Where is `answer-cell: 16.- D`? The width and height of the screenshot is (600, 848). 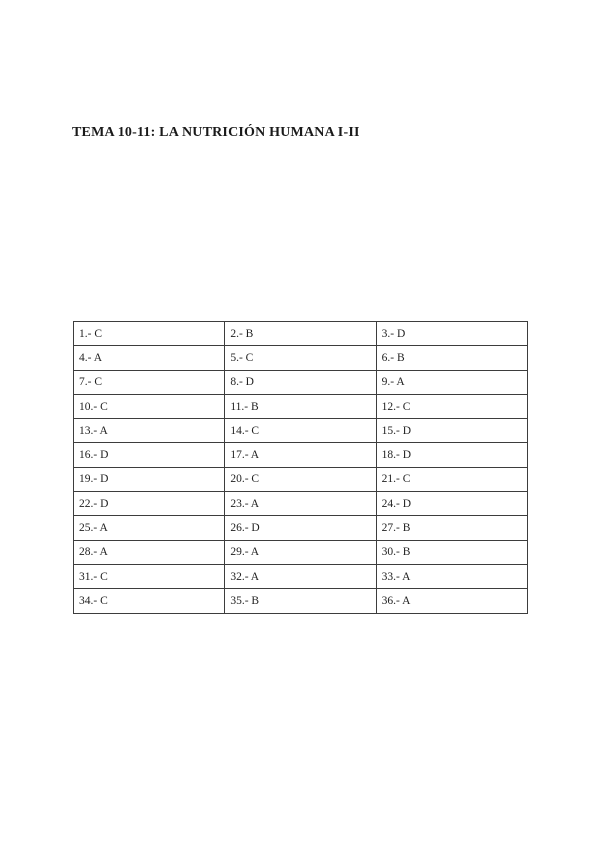
answer-cell: 16.- D is located at coordinates (149, 455).